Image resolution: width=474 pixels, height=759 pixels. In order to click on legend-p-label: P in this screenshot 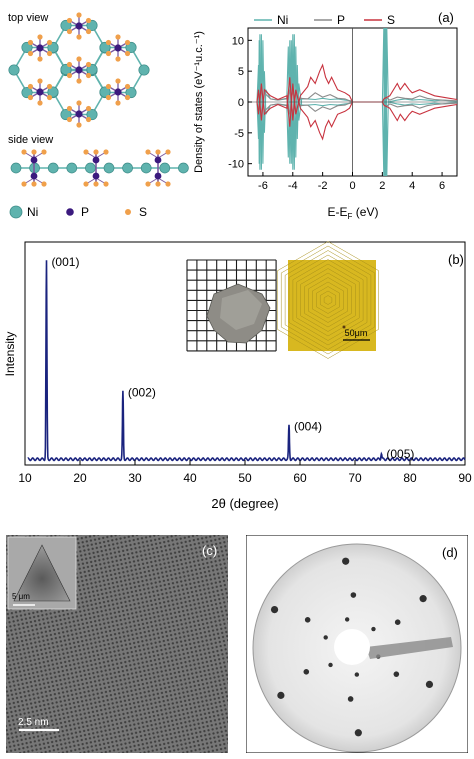, I will do `click(85, 212)`.